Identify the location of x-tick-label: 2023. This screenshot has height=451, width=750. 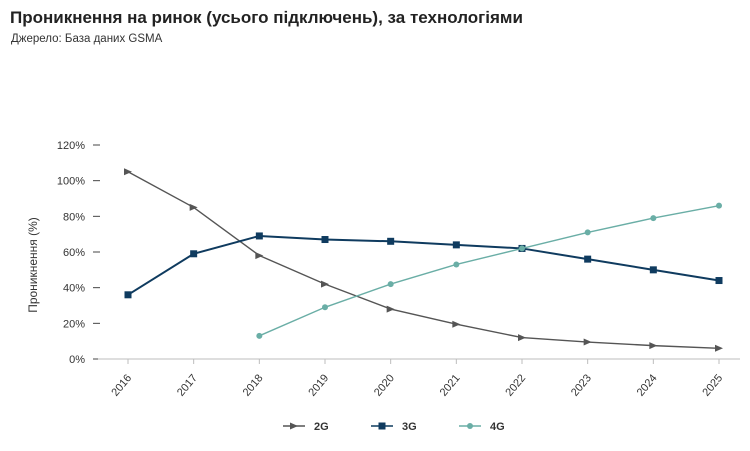
(581, 385).